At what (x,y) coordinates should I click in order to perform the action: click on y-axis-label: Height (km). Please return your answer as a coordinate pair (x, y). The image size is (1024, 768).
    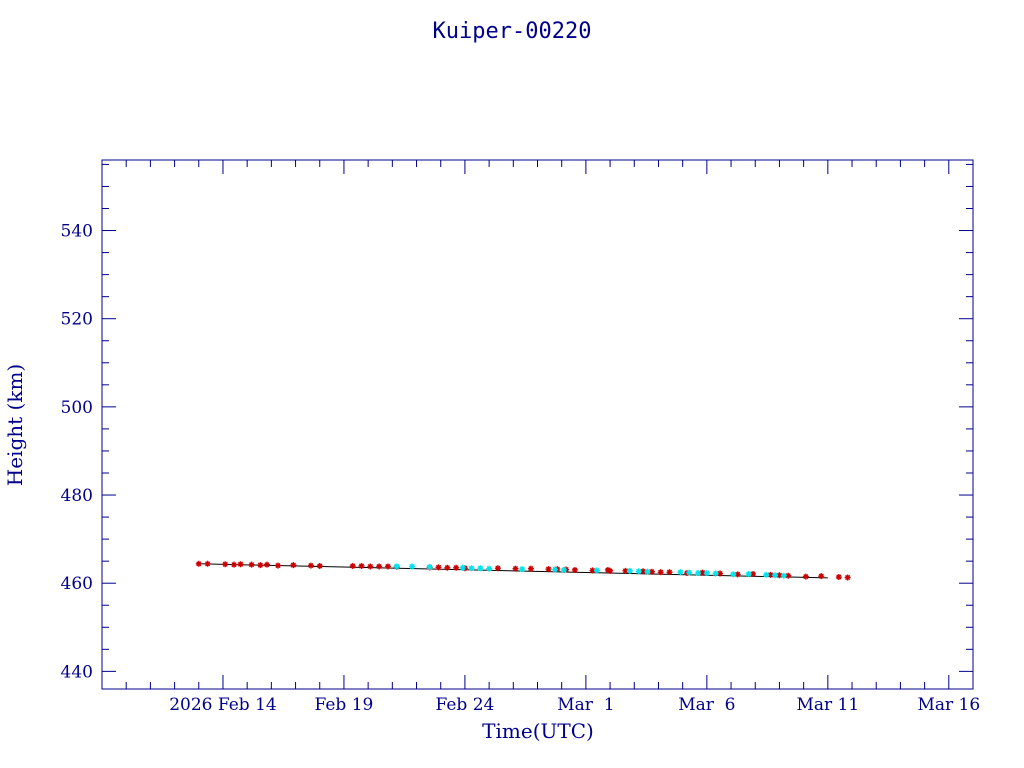
    Looking at the image, I should click on (15, 425).